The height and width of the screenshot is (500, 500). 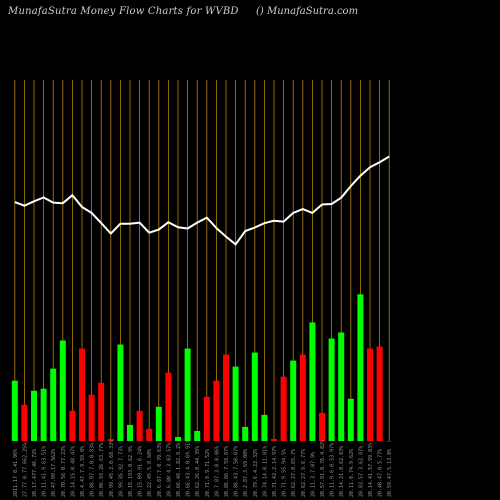 What do you see at coordinates (256, 473) in the screenshot?
I see `x-tick-label: 20.79.6.4.22.32%` at bounding box center [256, 473].